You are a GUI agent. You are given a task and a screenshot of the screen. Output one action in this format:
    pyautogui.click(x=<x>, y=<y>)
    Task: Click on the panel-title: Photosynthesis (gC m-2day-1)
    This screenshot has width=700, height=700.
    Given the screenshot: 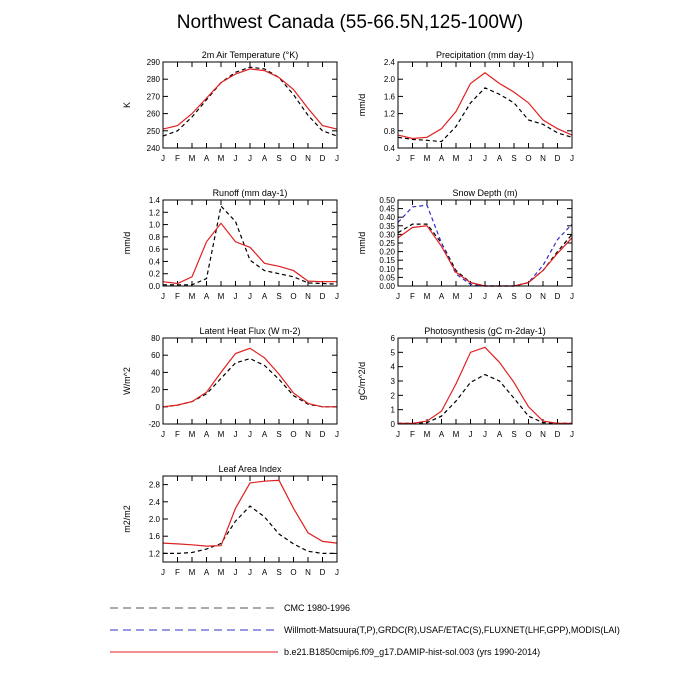 What is the action you would take?
    pyautogui.click(x=485, y=331)
    